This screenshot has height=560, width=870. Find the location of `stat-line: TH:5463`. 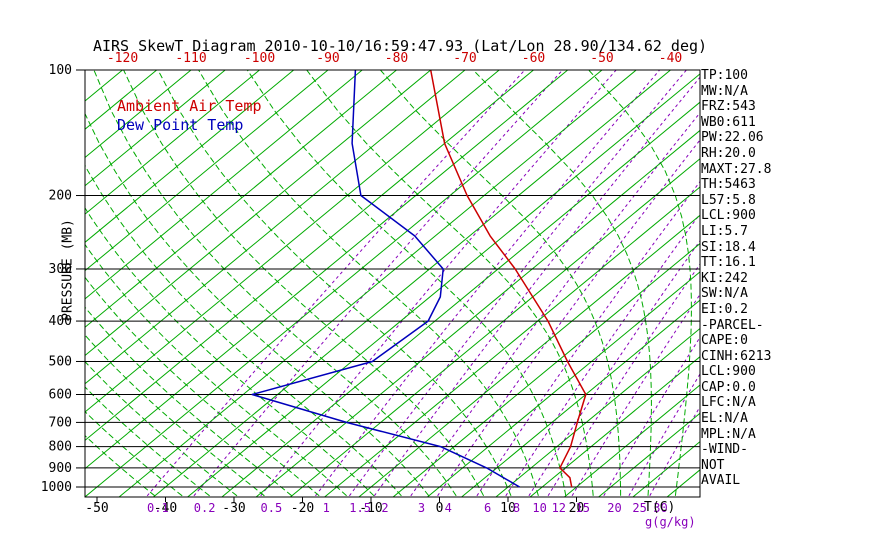

stat-line: TH:5463 is located at coordinates (728, 185).